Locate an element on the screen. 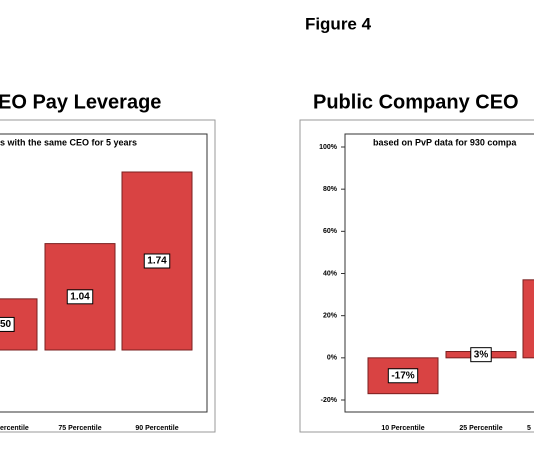 This screenshot has width=534, height=462. subtitle: based on PvP data for 930 compa is located at coordinates (445, 142).